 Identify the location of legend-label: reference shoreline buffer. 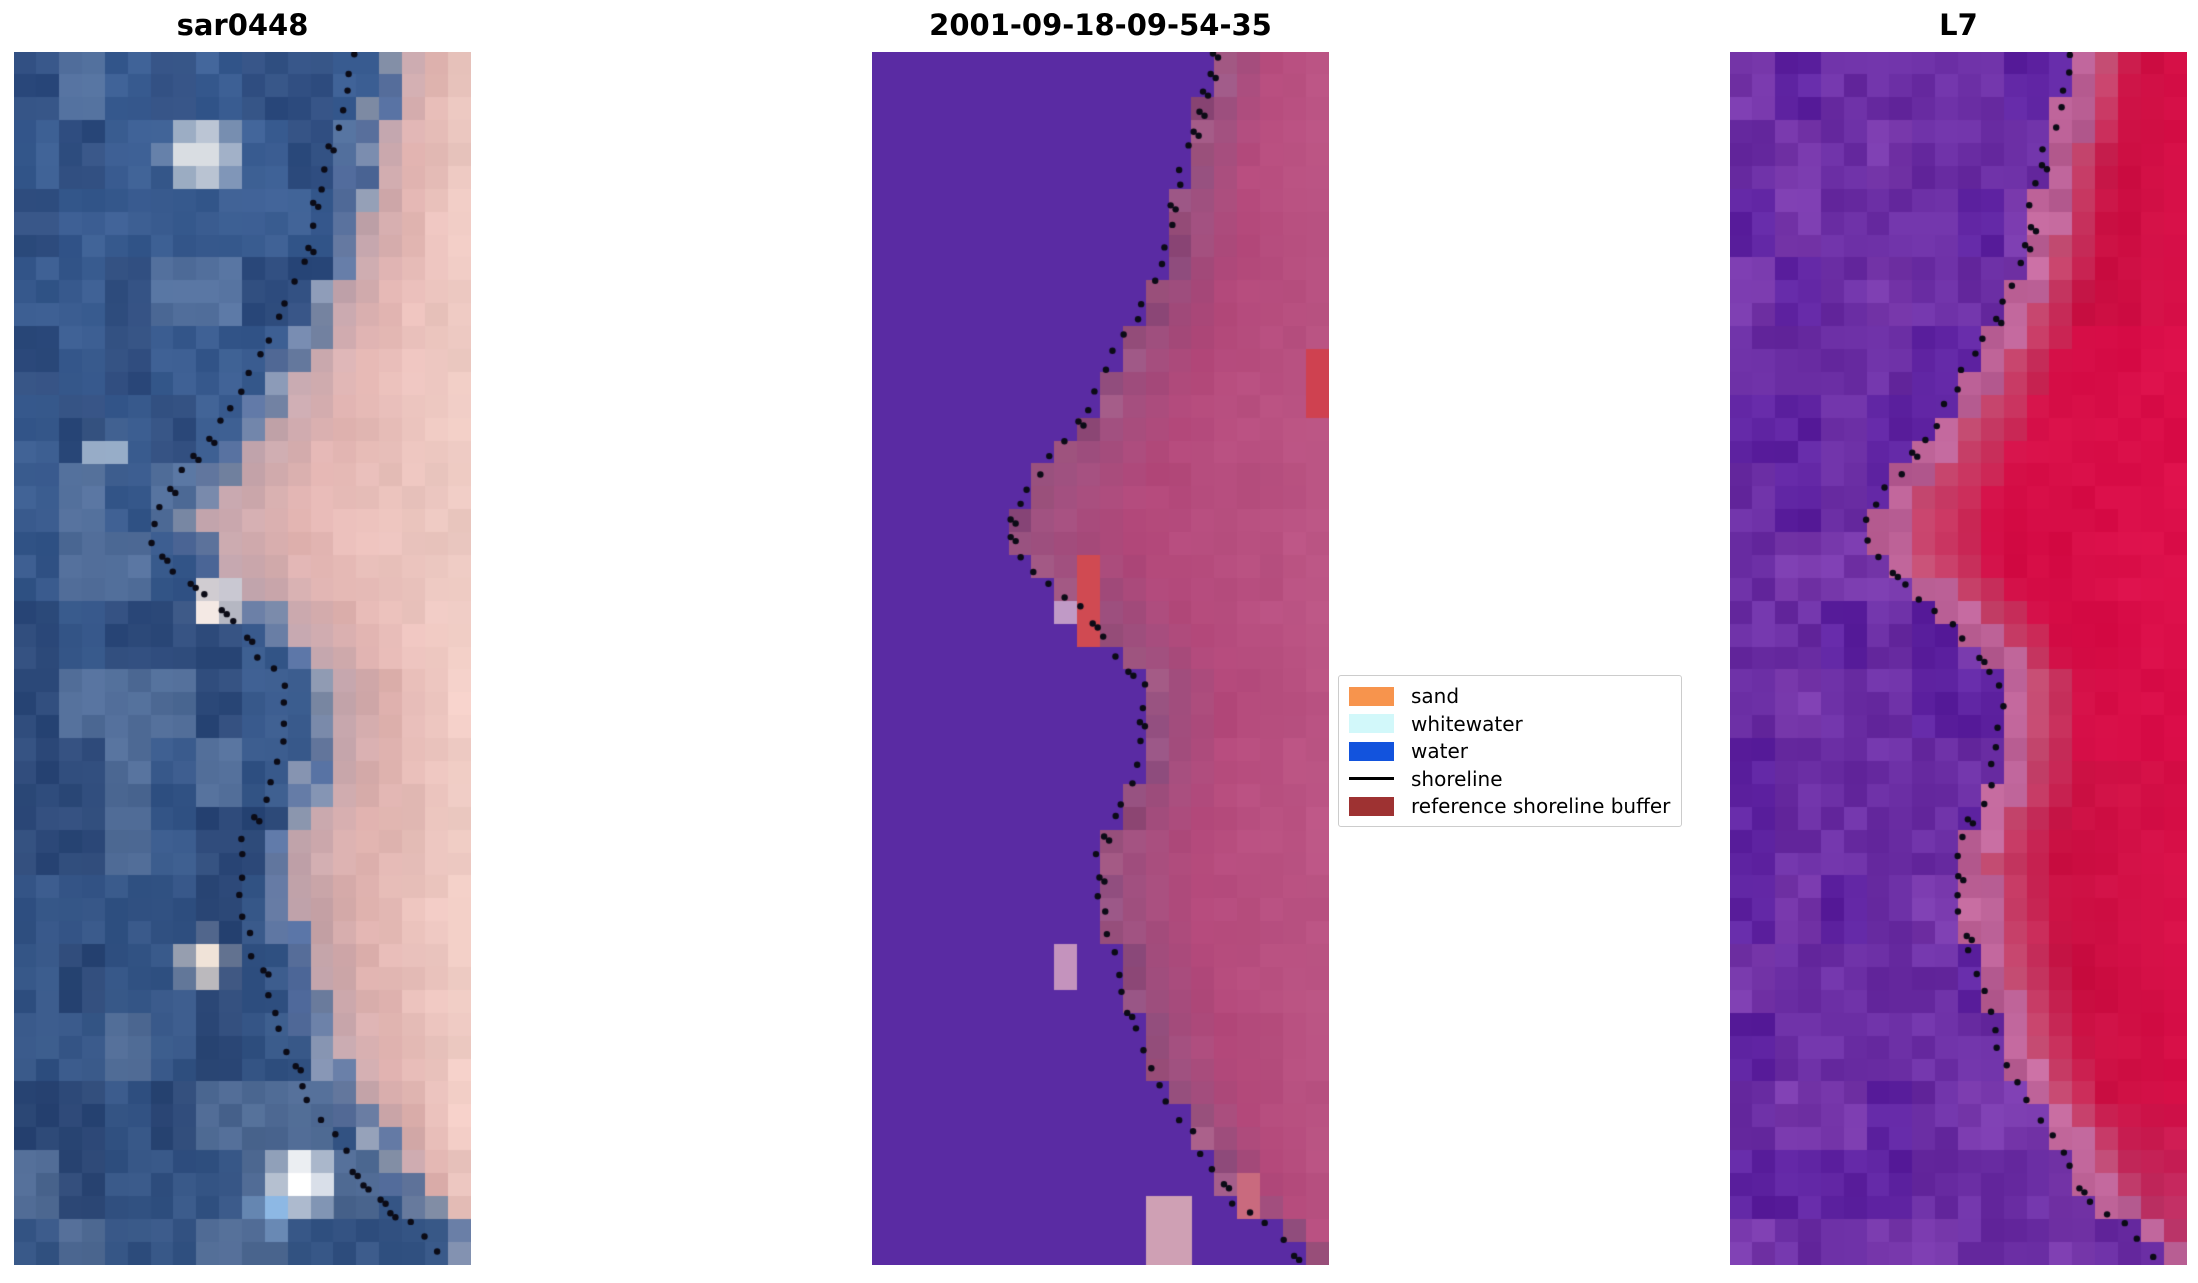
(1541, 806).